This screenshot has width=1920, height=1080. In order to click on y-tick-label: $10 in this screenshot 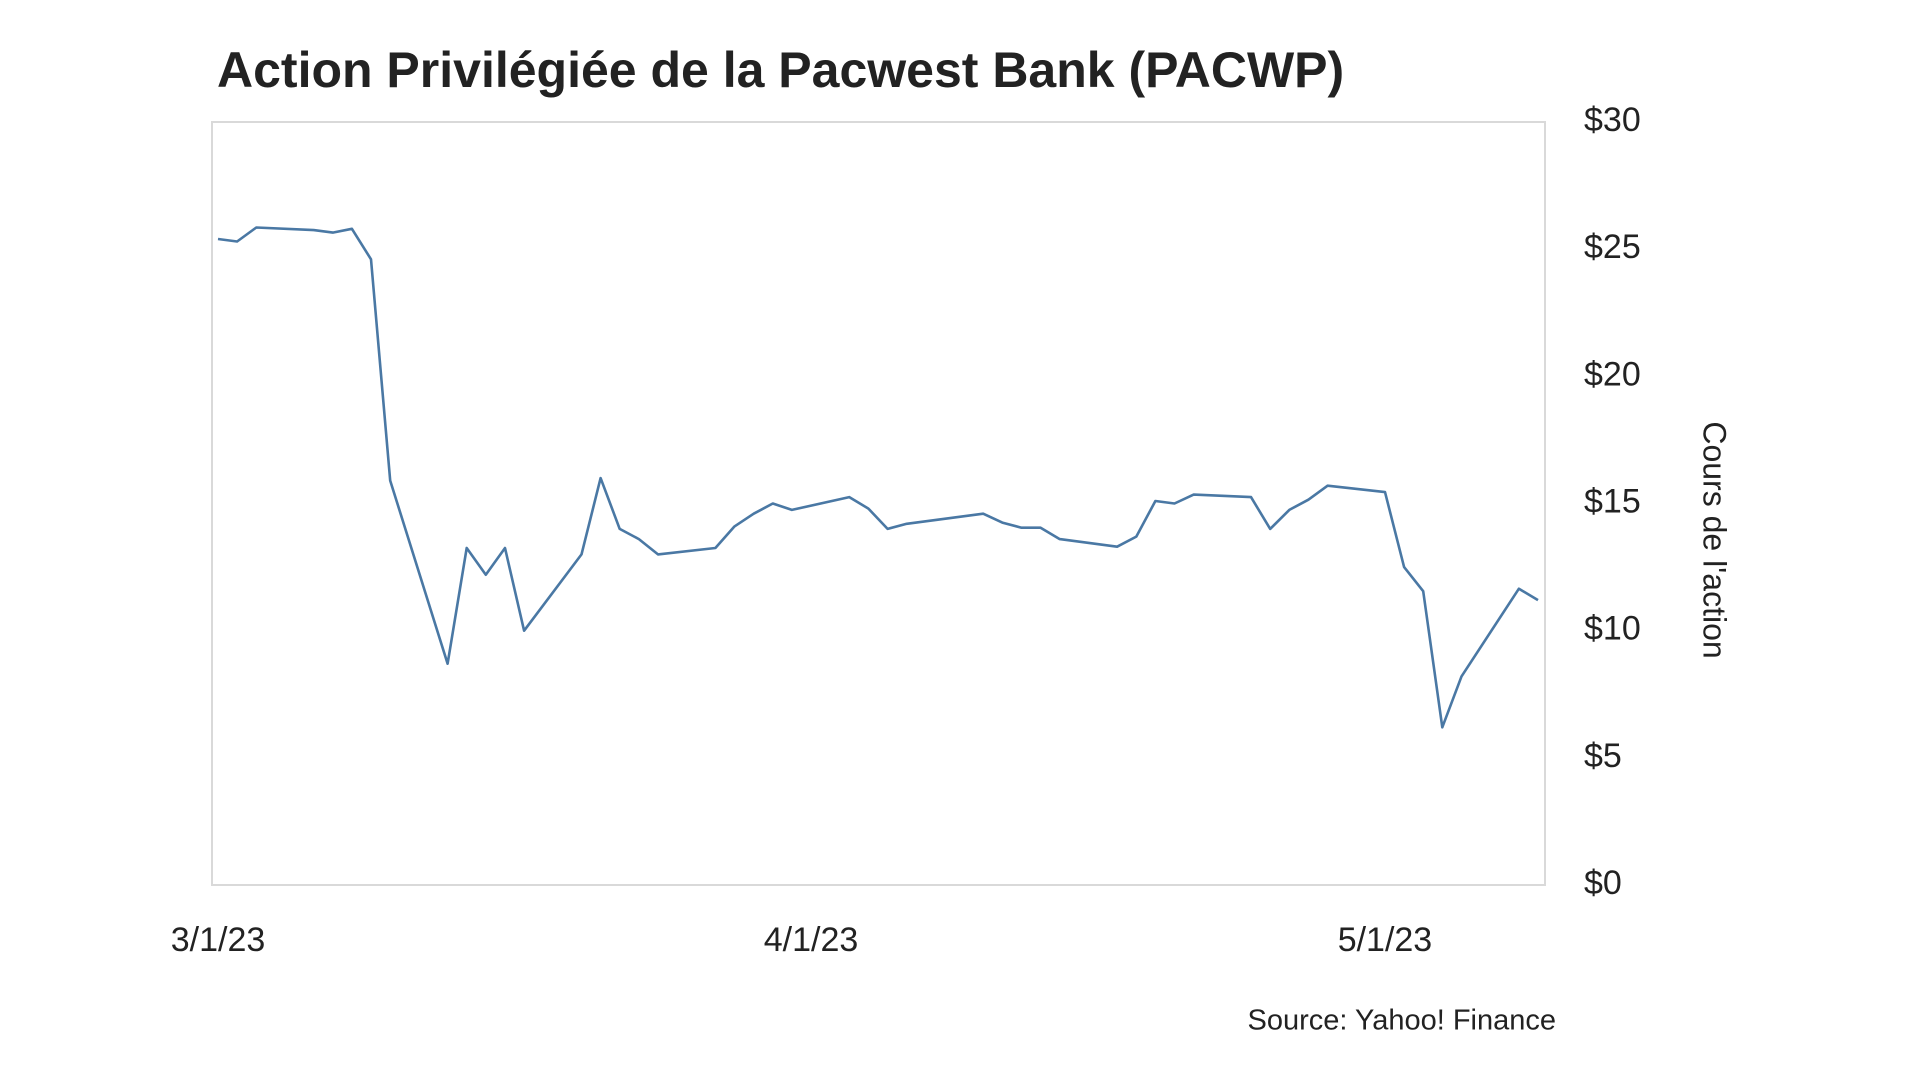, I will do `click(1612, 629)`.